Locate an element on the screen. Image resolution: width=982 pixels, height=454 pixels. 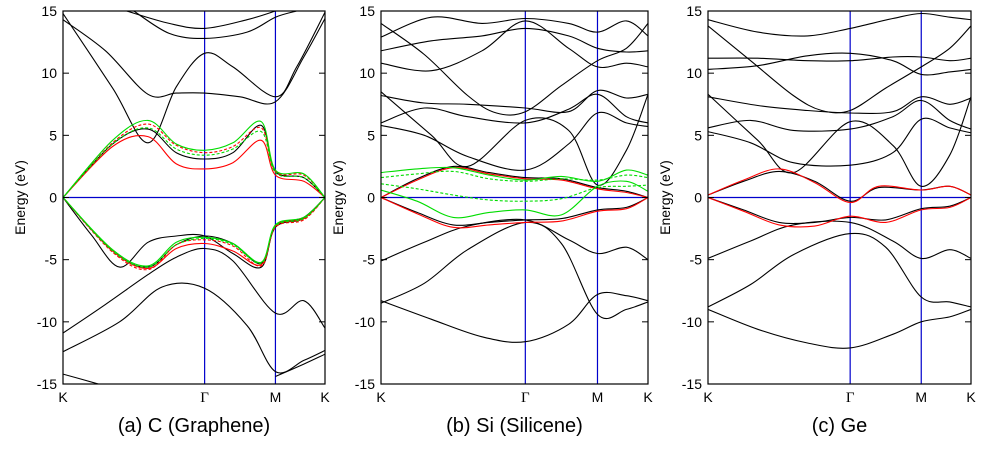
panel-caption: (b) Si (Silicene) is located at coordinates (514, 426).